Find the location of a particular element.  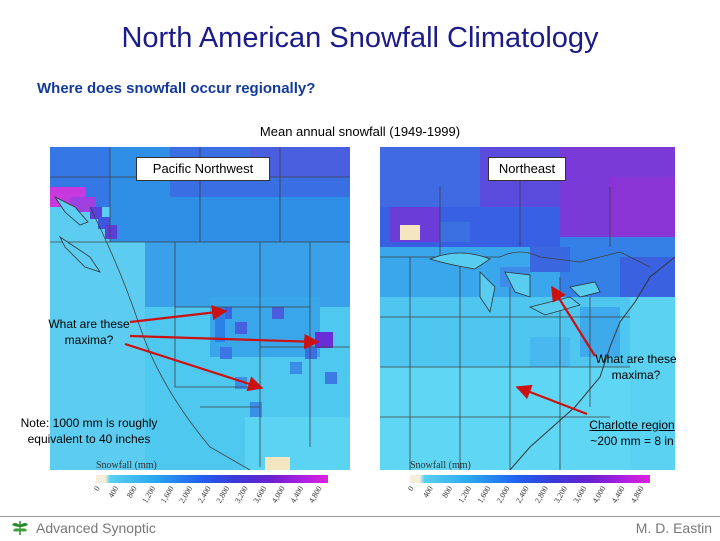

charlotte-line1: Charlotte region is located at coordinates (632, 425).